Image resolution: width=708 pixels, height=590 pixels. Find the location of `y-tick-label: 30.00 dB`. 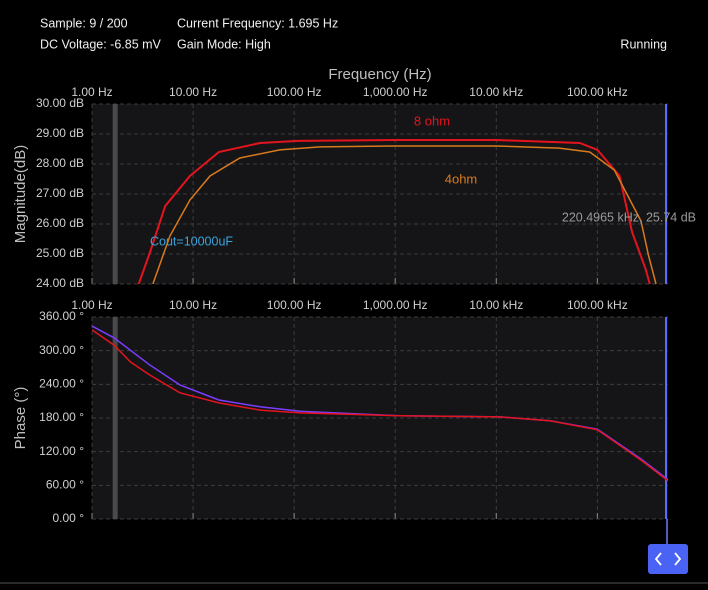

y-tick-label: 30.00 dB is located at coordinates (60, 103).